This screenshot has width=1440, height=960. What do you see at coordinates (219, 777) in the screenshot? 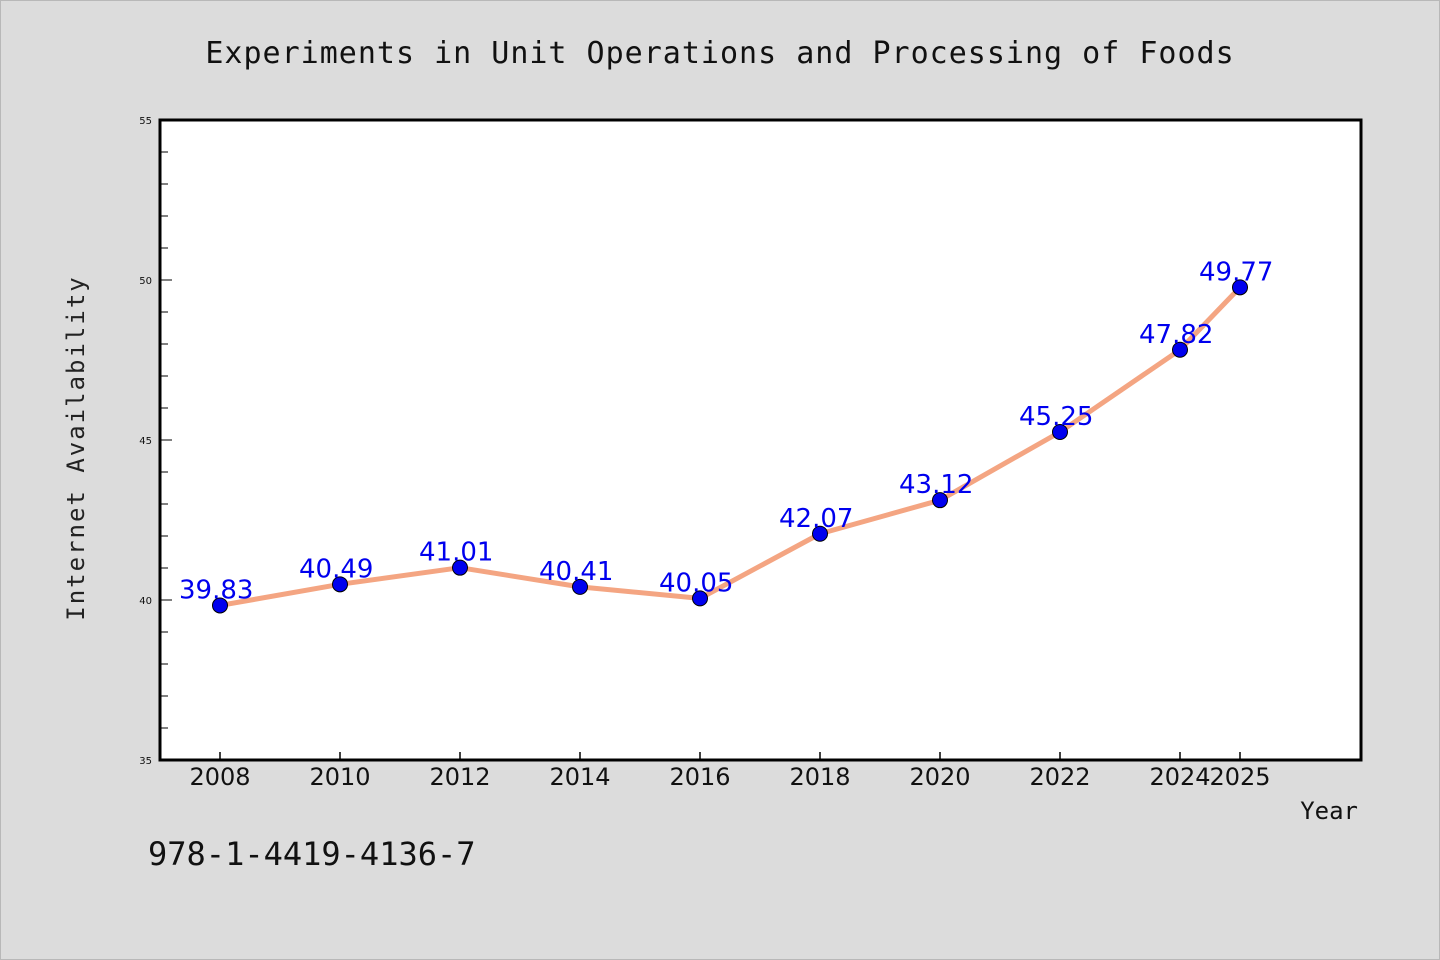
I see `x-tick-label: 2008` at bounding box center [219, 777].